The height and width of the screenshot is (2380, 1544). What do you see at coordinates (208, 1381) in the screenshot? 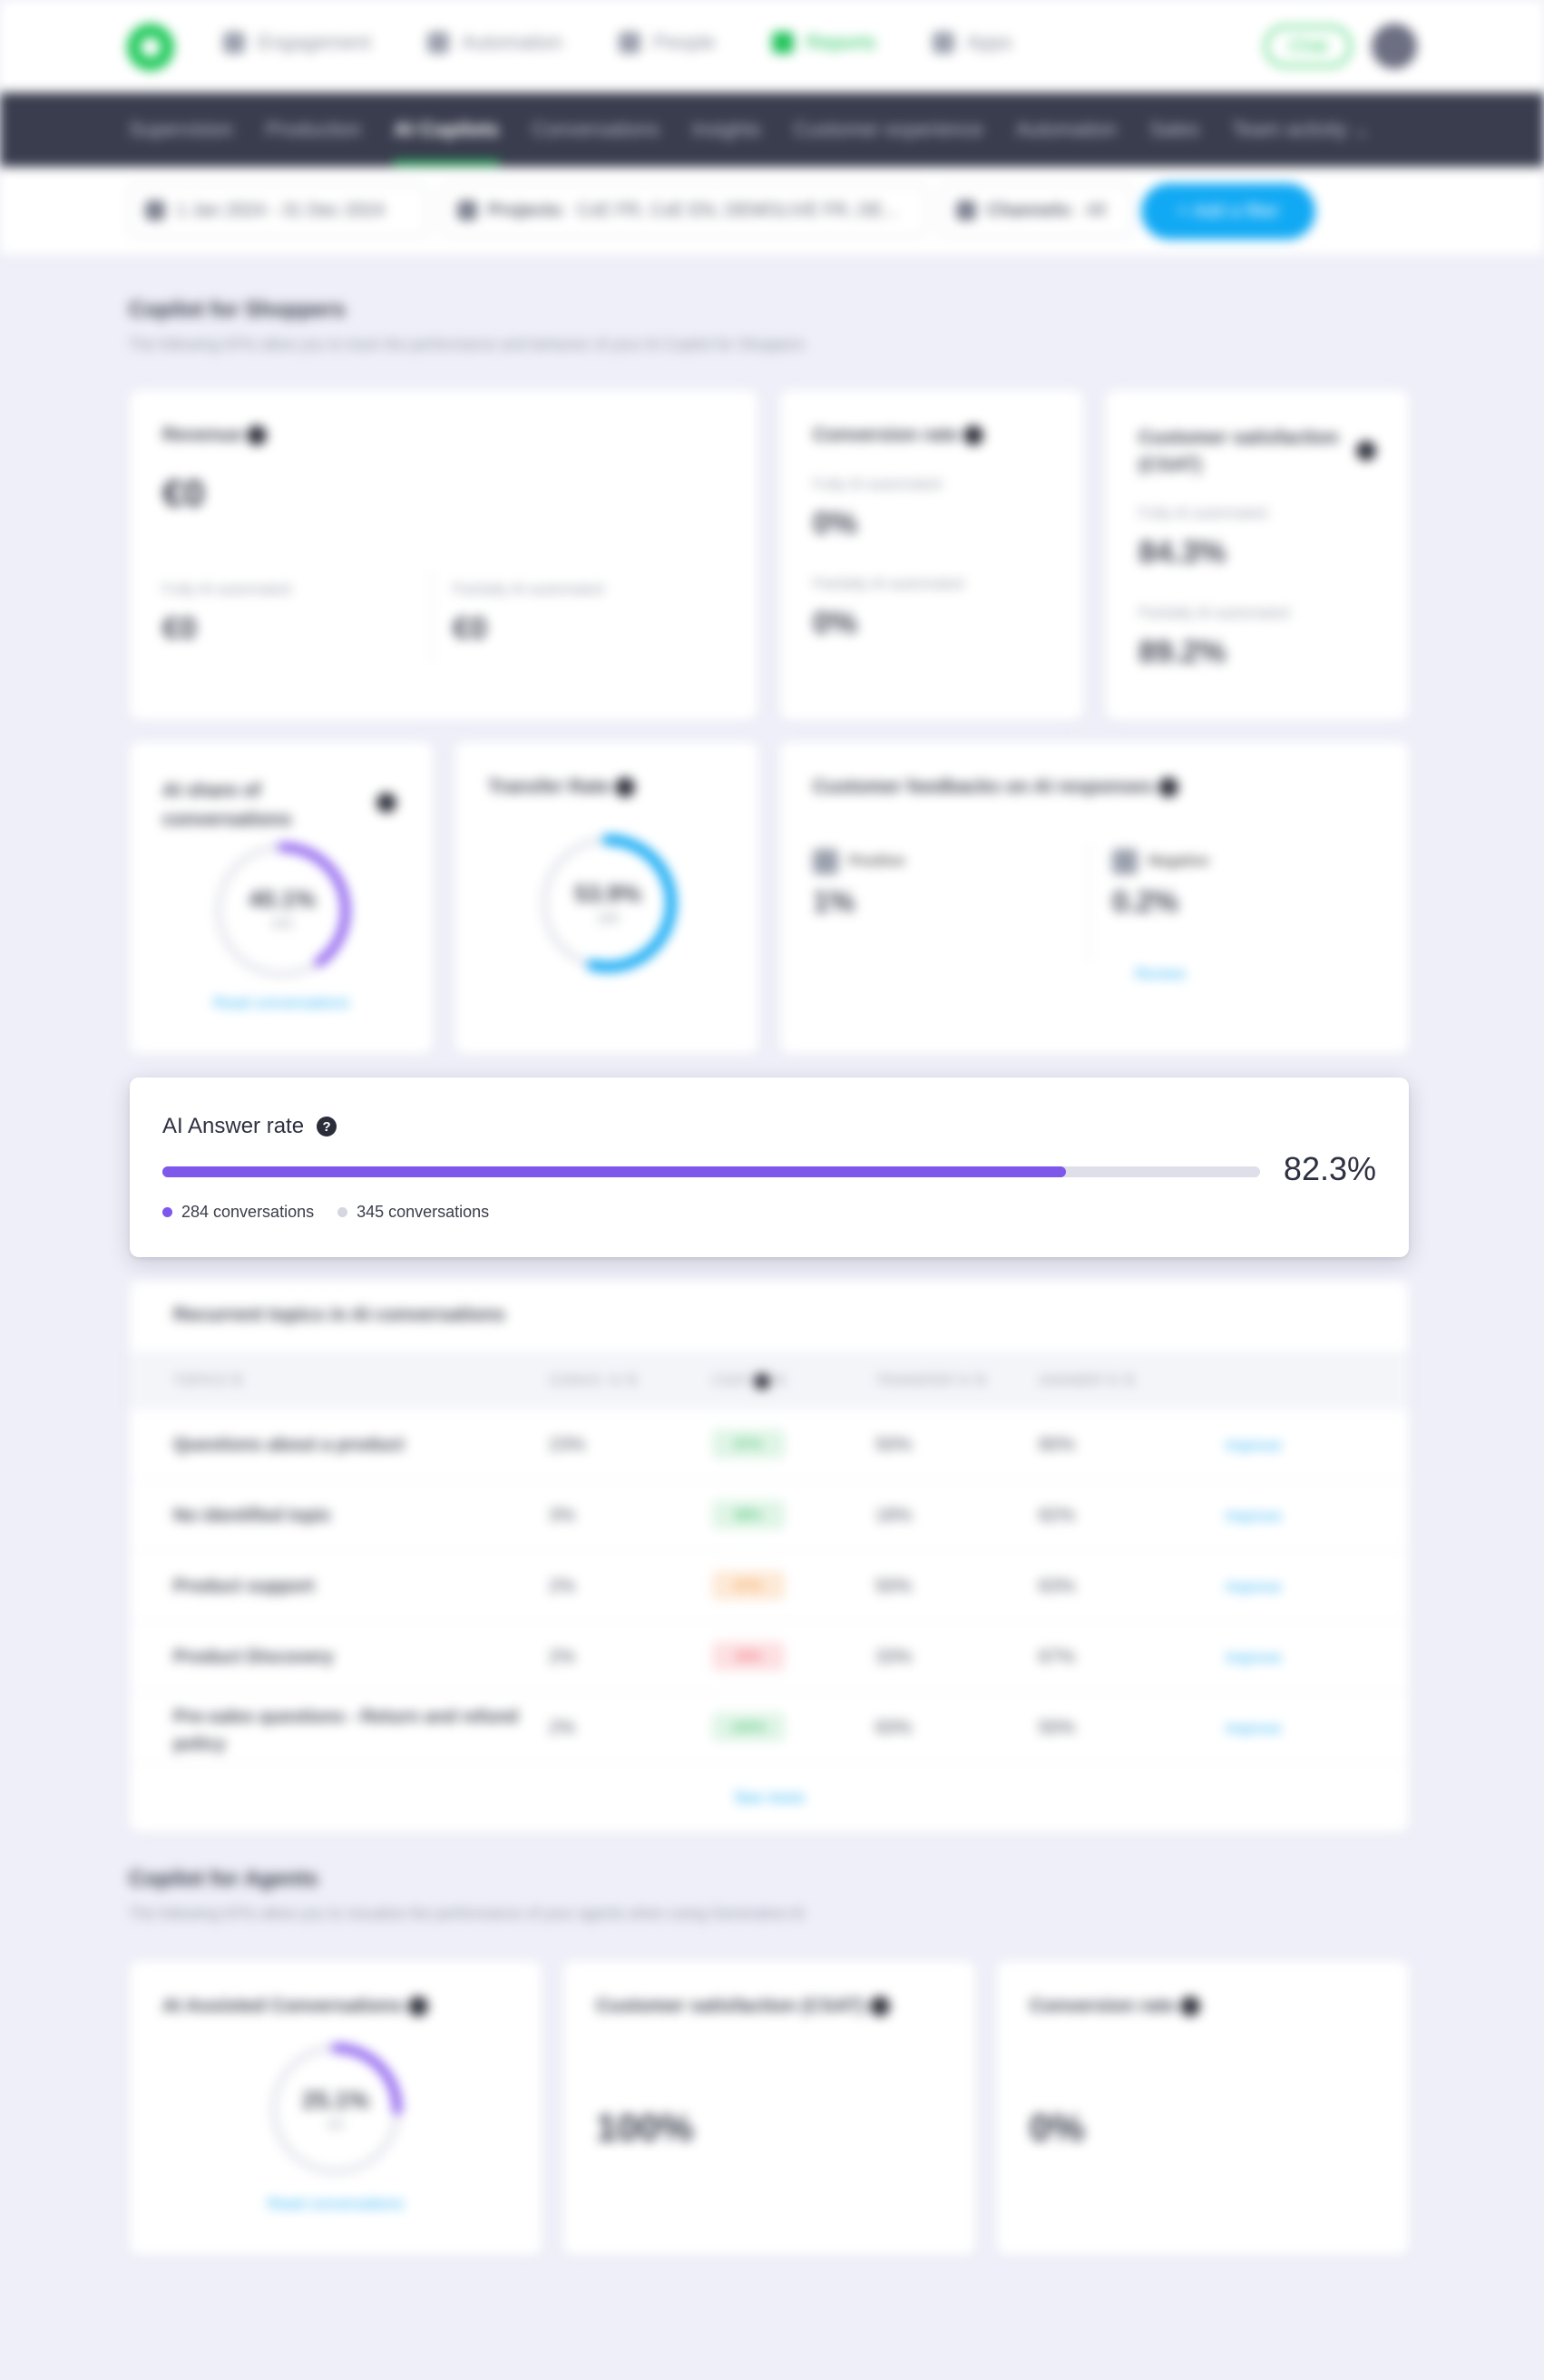
I see `col-topics: TOPICS ⇅` at bounding box center [208, 1381].